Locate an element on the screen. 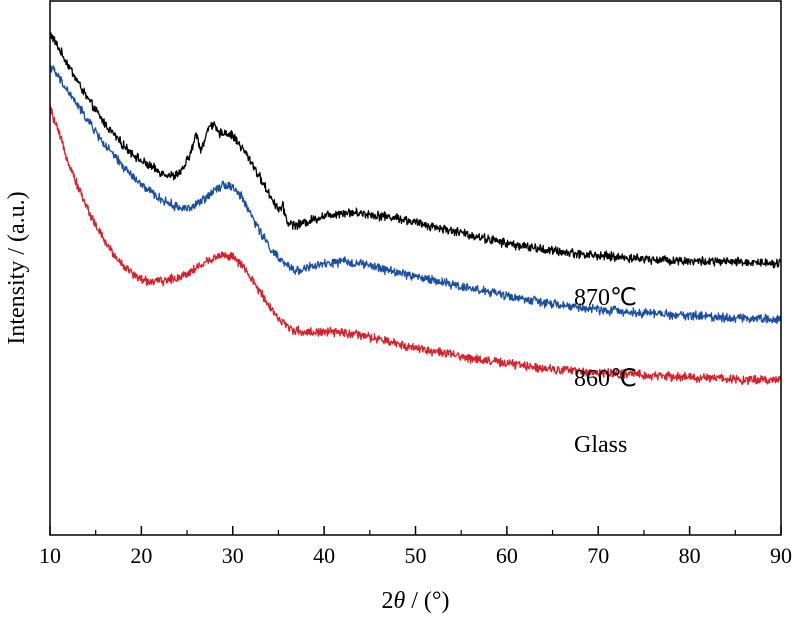 This screenshot has height=619, width=800. x-axis-title: 2θ / (°) is located at coordinates (415, 601).